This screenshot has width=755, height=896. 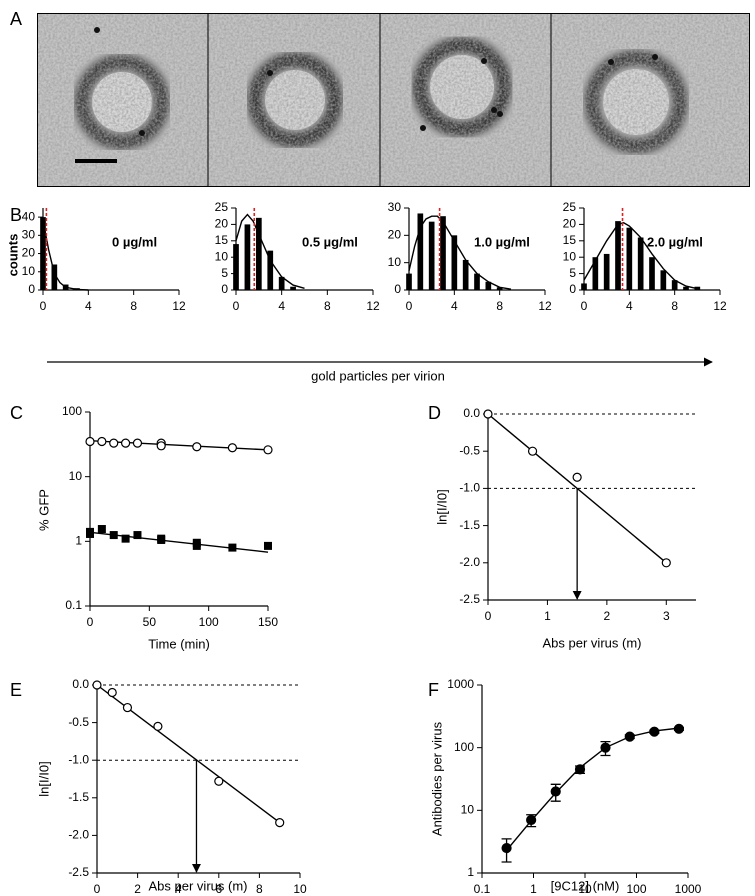 I want to click on y-tick-label: -1.0, so click(x=78, y=759).